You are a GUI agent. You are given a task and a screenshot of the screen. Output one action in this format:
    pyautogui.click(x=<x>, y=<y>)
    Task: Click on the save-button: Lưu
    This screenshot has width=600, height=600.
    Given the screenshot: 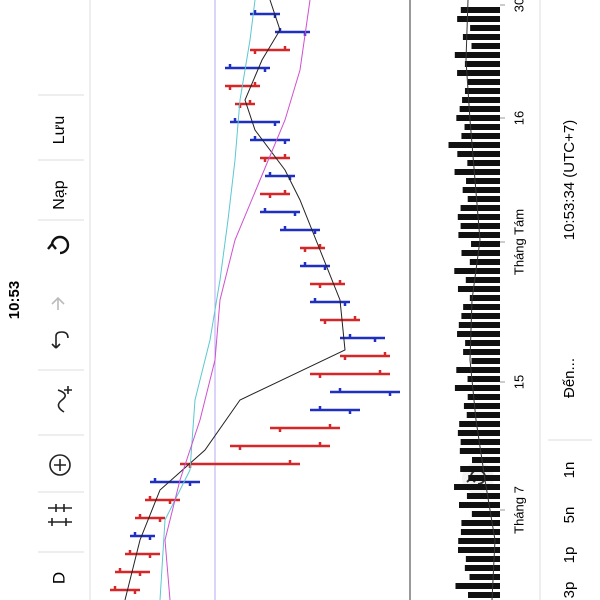 What is the action you would take?
    pyautogui.click(x=59, y=130)
    